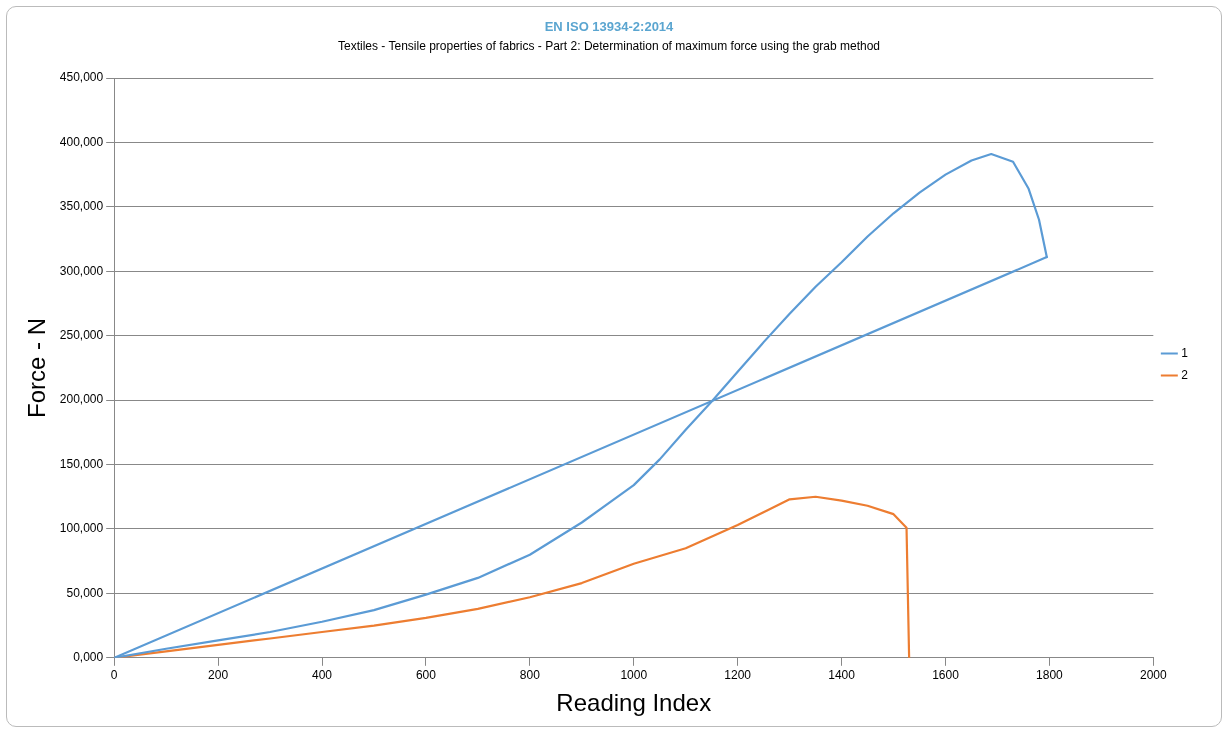 This screenshot has width=1228, height=733. I want to click on x-tick-label: 1600, so click(946, 675).